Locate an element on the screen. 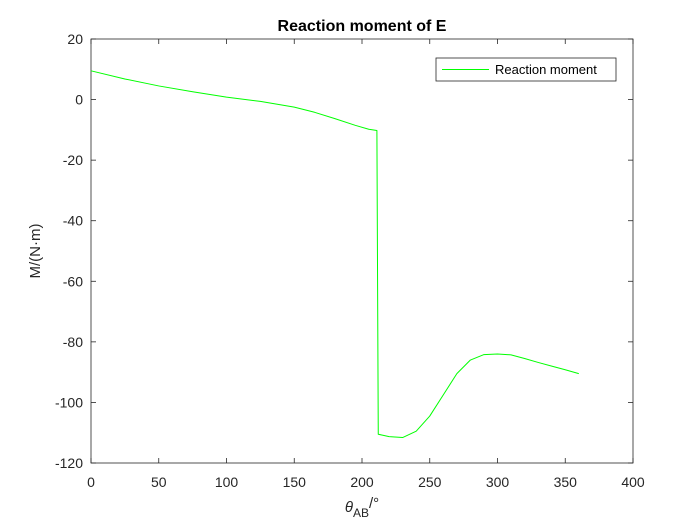 Image resolution: width=700 pixels, height=525 pixels. x-tick-label: 0 is located at coordinates (91, 482).